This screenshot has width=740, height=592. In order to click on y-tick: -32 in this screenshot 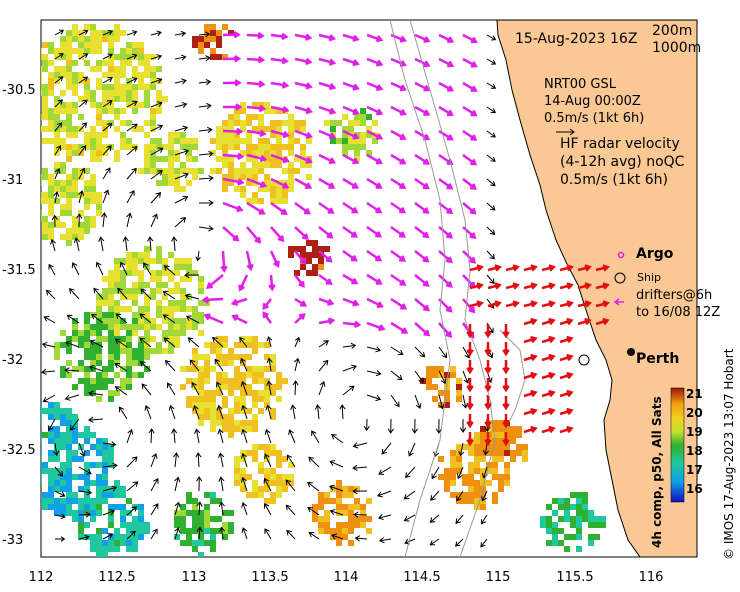, I will do `click(13, 360)`.